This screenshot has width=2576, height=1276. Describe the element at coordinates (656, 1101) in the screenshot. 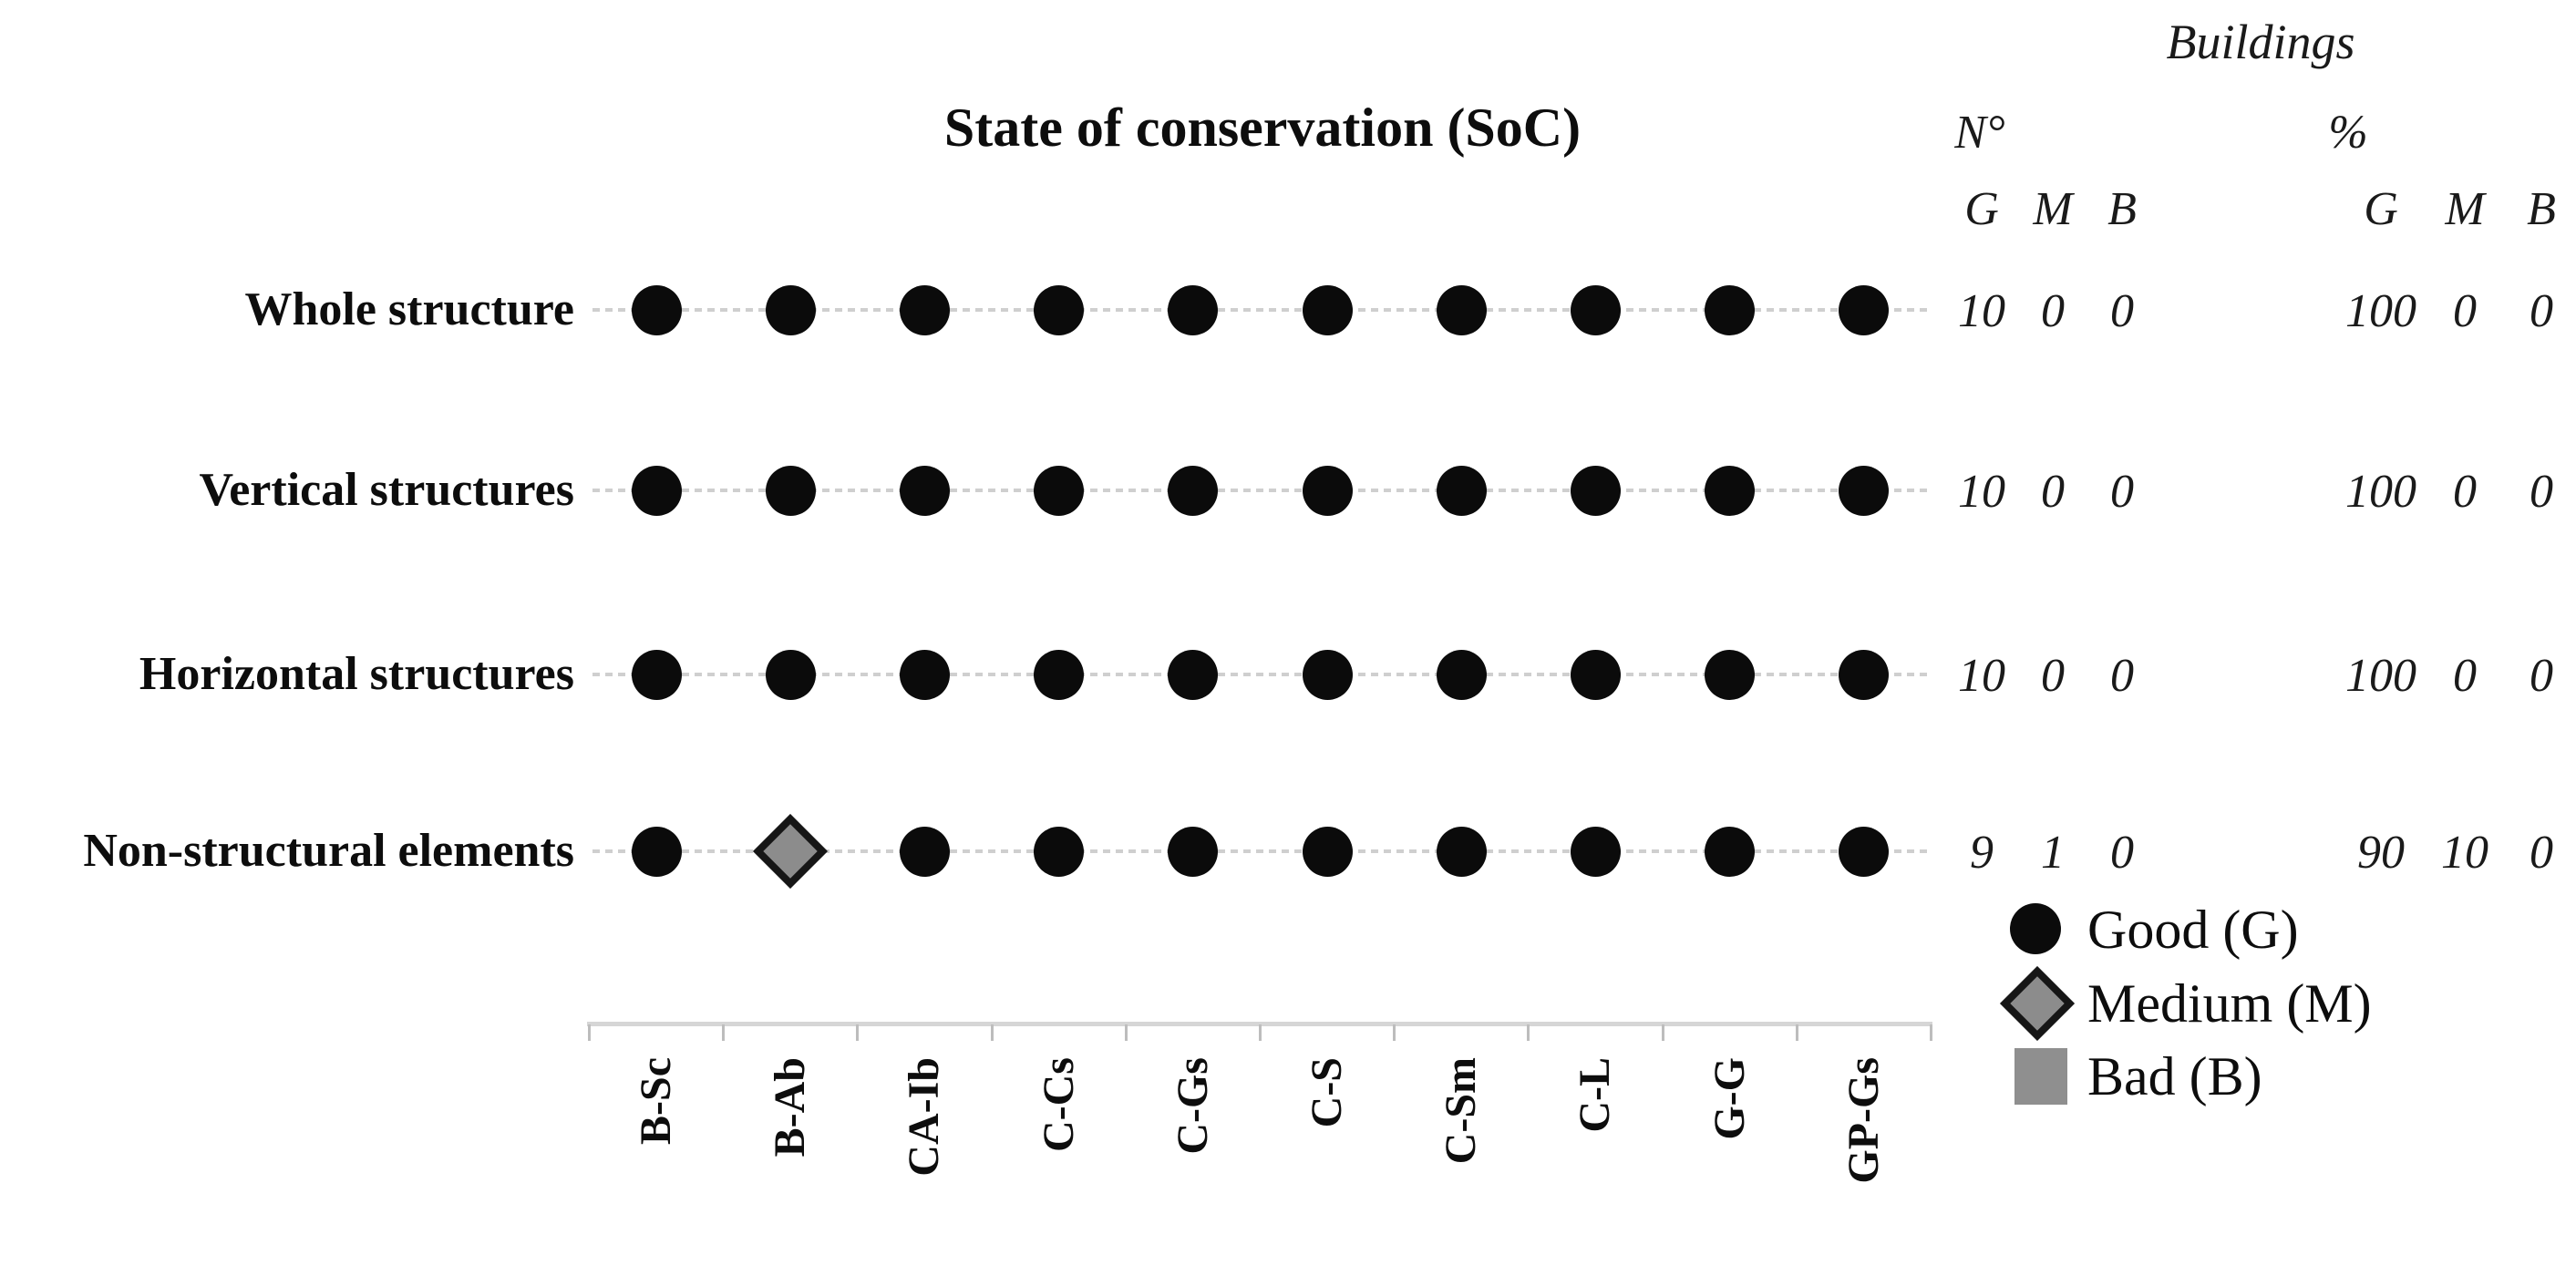

I see `x-axis-label: B-Sc` at that location.